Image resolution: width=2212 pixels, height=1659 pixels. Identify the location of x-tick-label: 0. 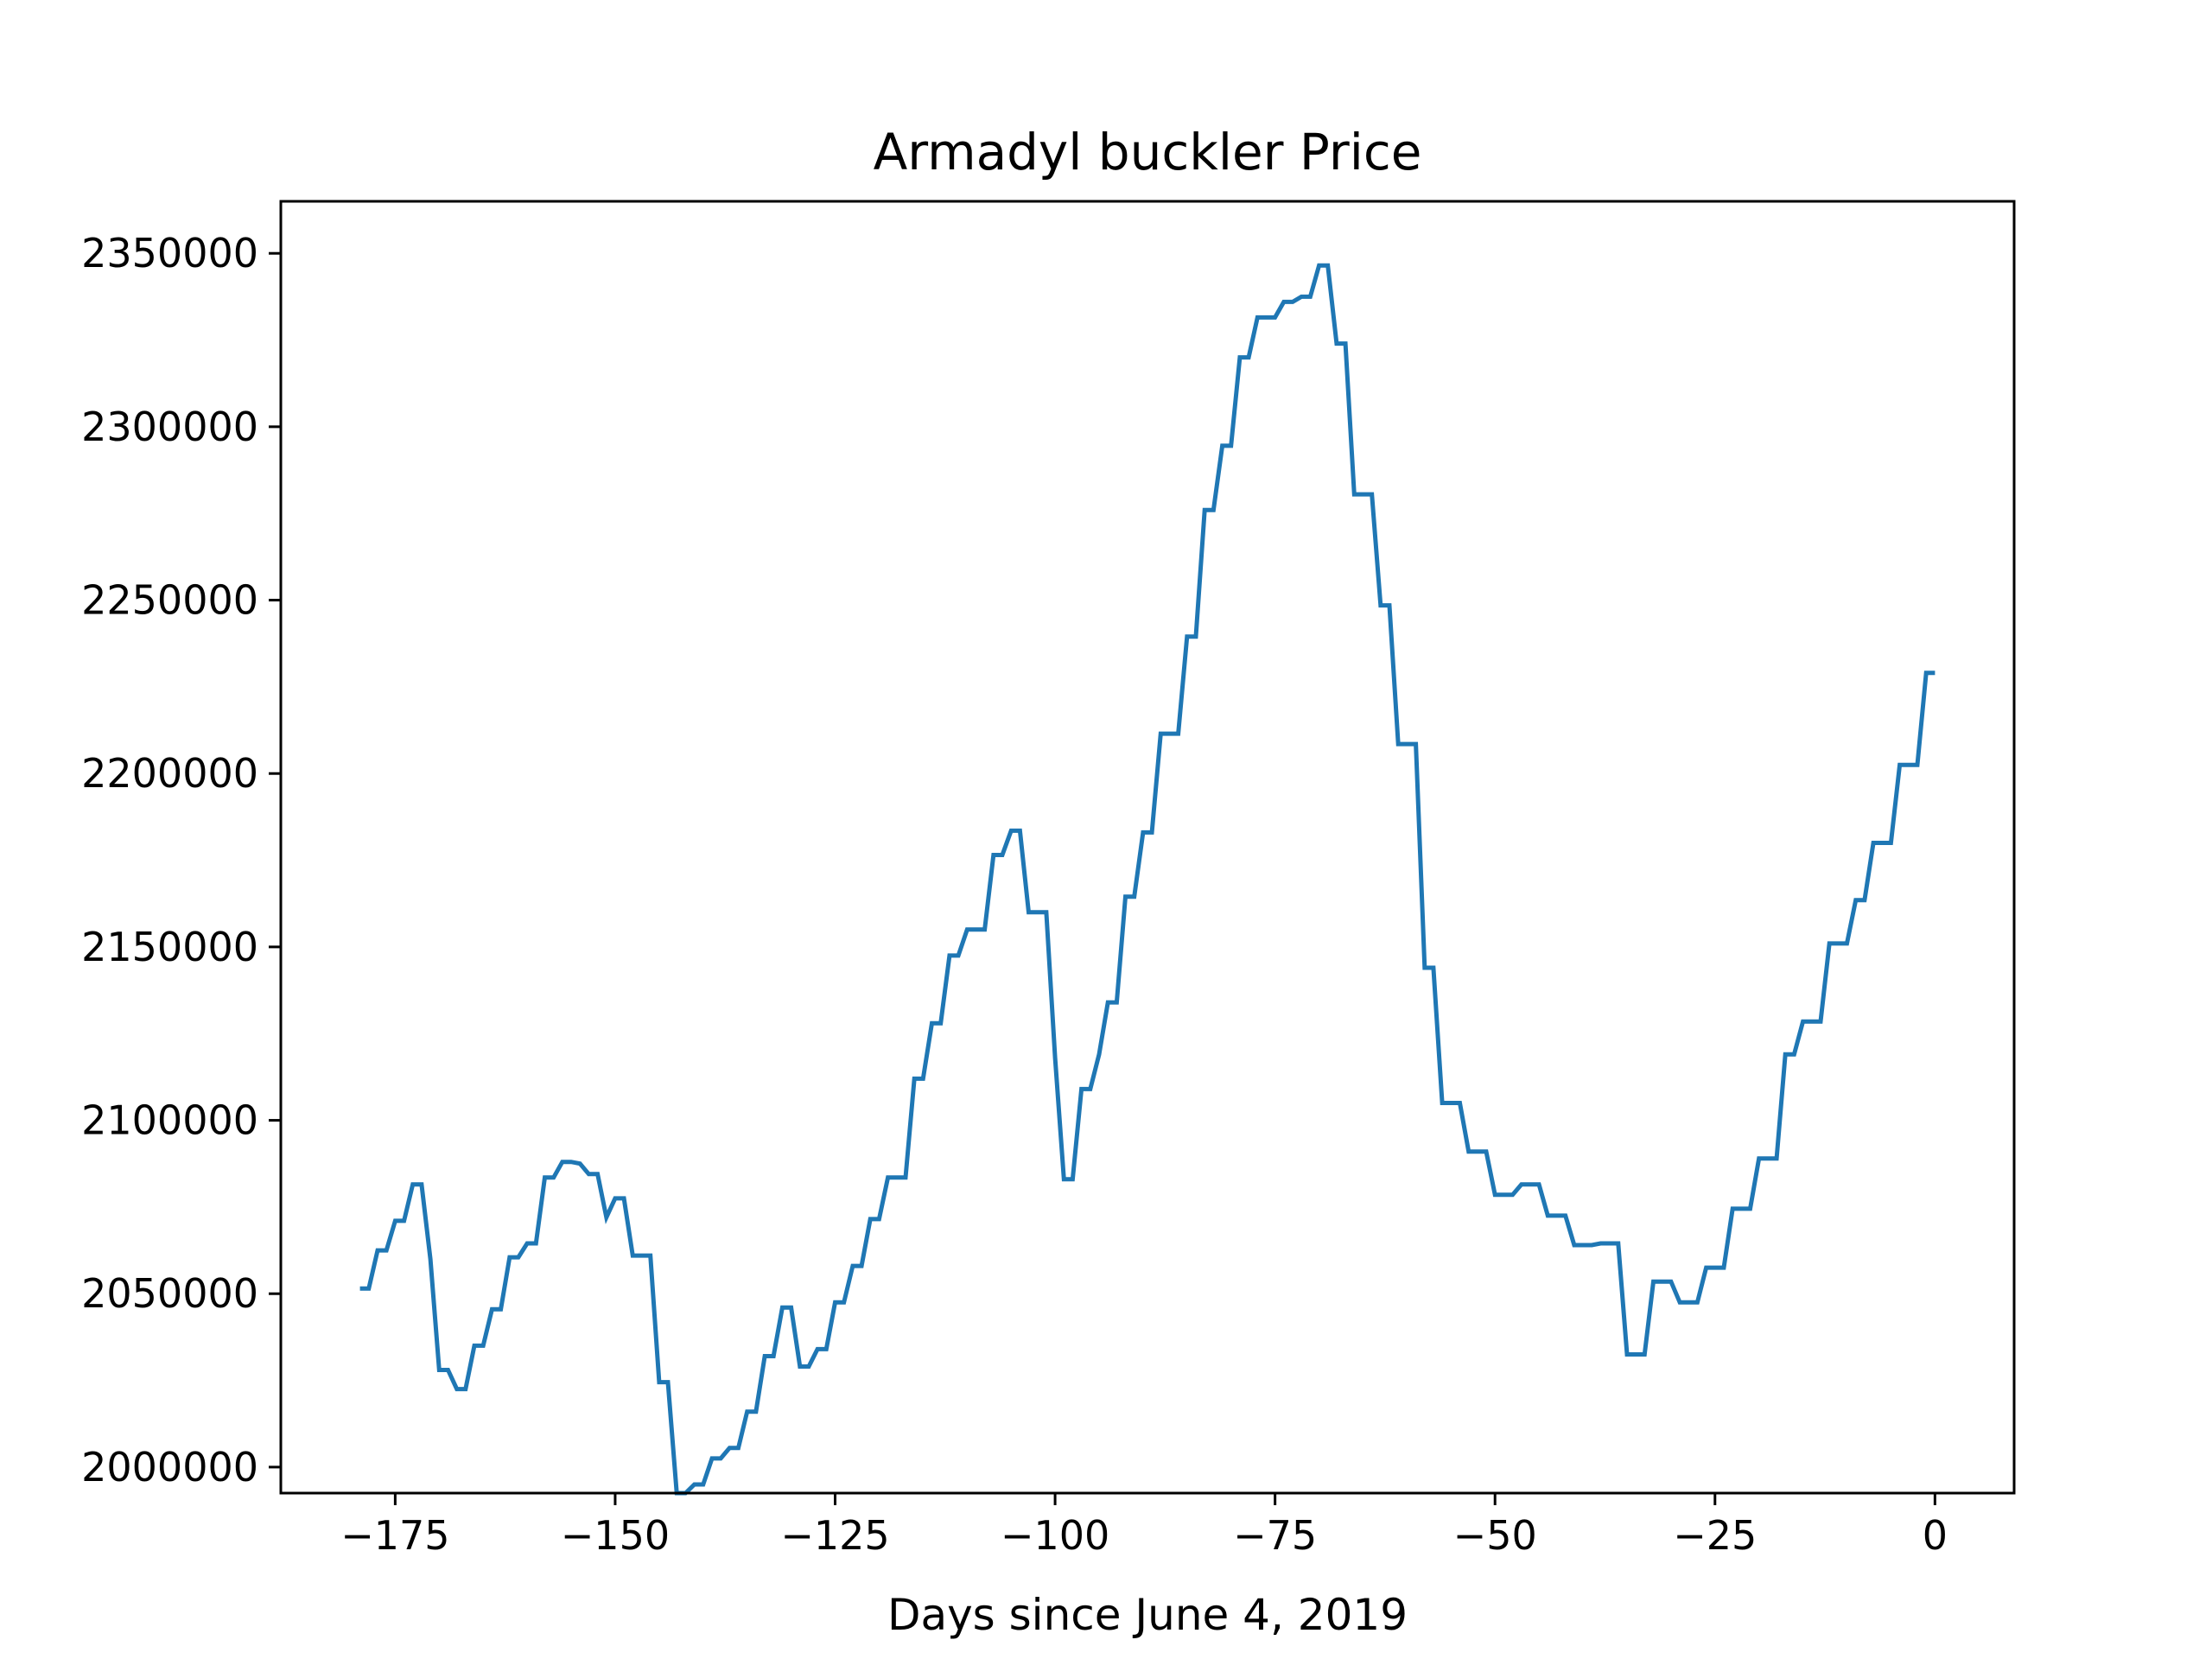
(1935, 1535).